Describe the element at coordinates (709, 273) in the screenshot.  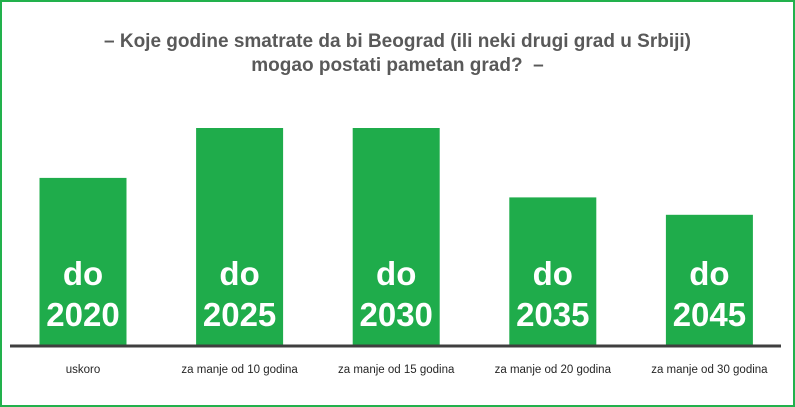
I see `bar-5-label-line-1: do` at that location.